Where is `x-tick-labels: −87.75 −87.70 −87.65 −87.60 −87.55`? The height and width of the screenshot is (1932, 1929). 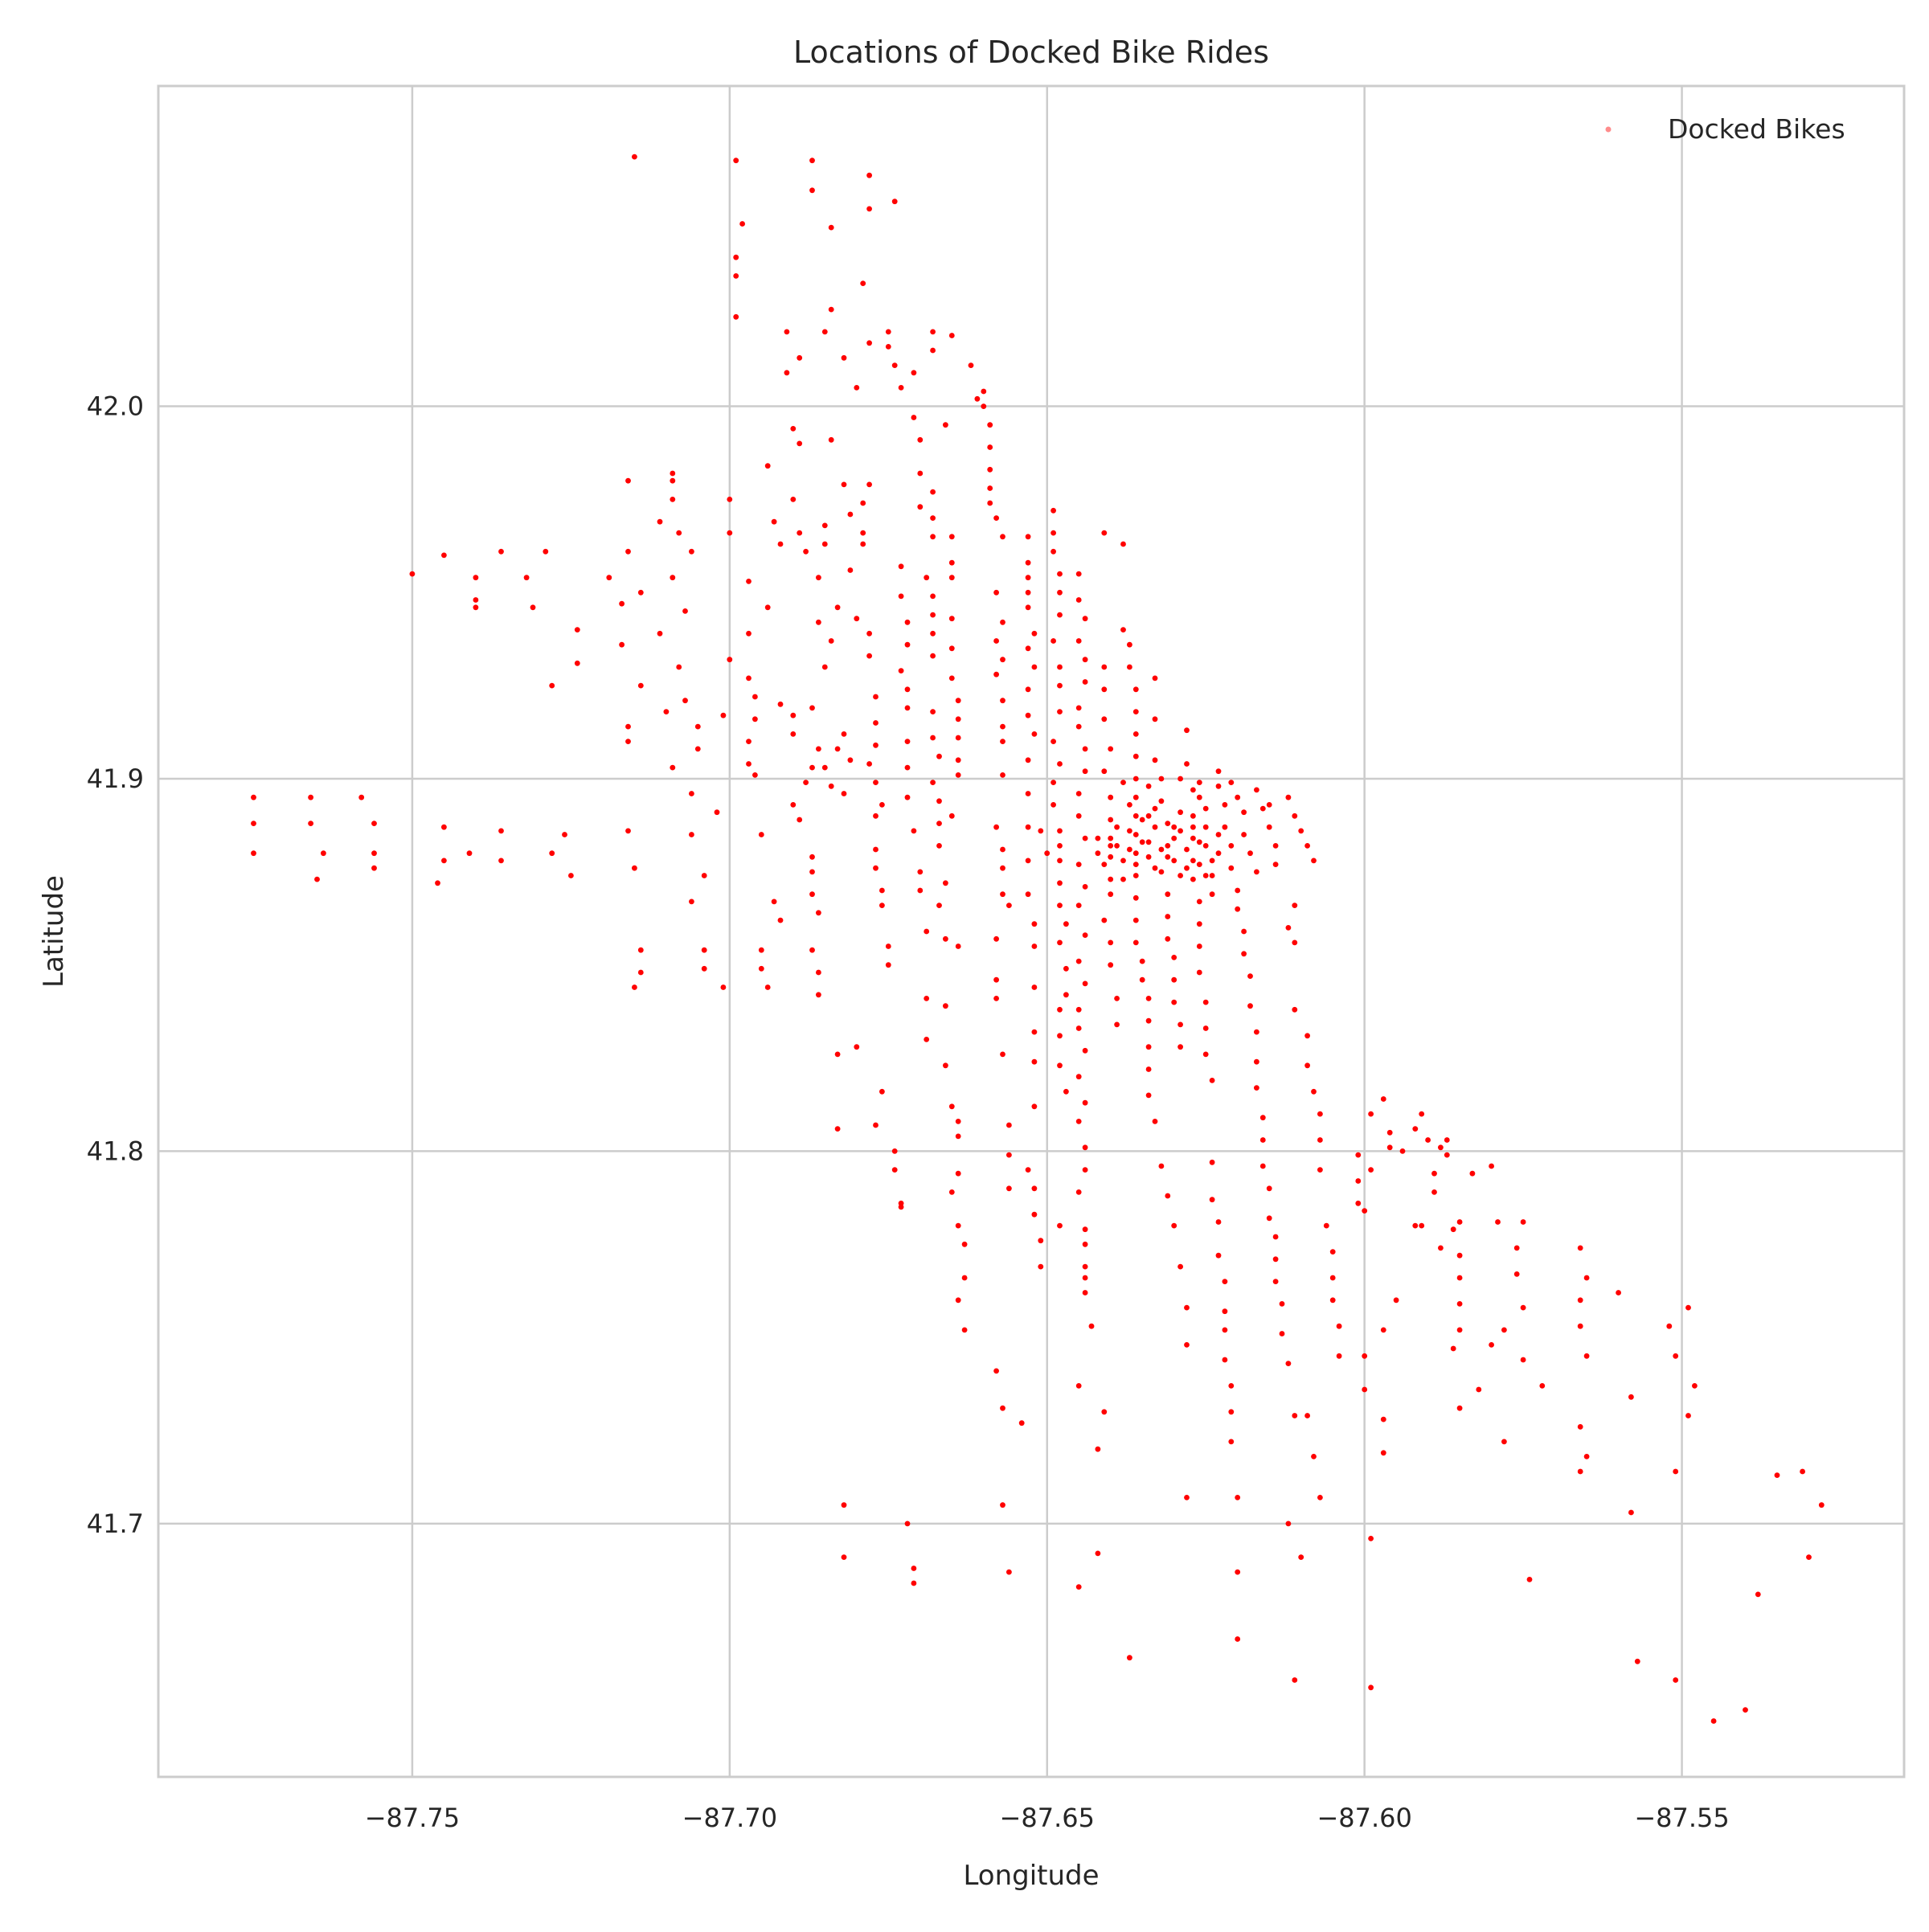 x-tick-labels: −87.75 −87.70 −87.65 −87.60 −87.55 is located at coordinates (1047, 1818).